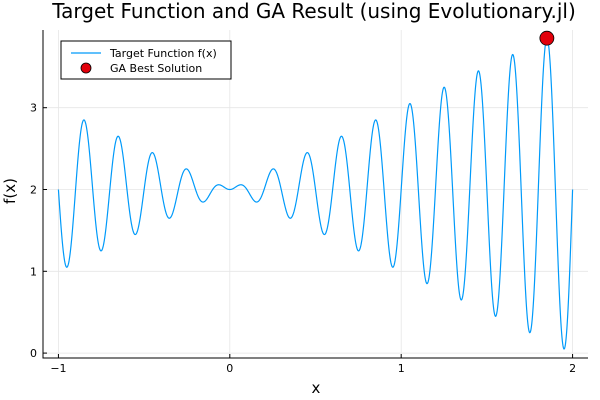 The height and width of the screenshot is (400, 600). I want to click on x-tick-label: 1, so click(401, 368).